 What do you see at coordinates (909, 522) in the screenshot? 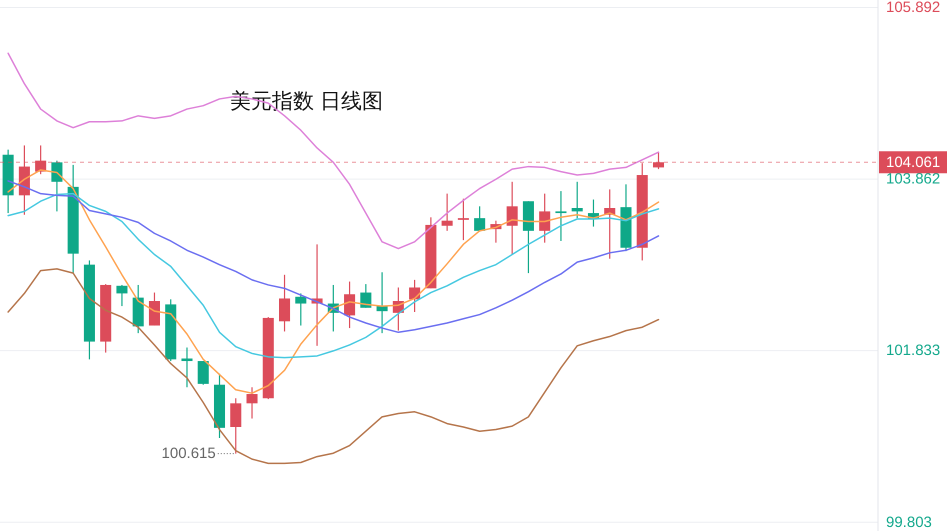
I see `y-tick-label: 99.803` at bounding box center [909, 522].